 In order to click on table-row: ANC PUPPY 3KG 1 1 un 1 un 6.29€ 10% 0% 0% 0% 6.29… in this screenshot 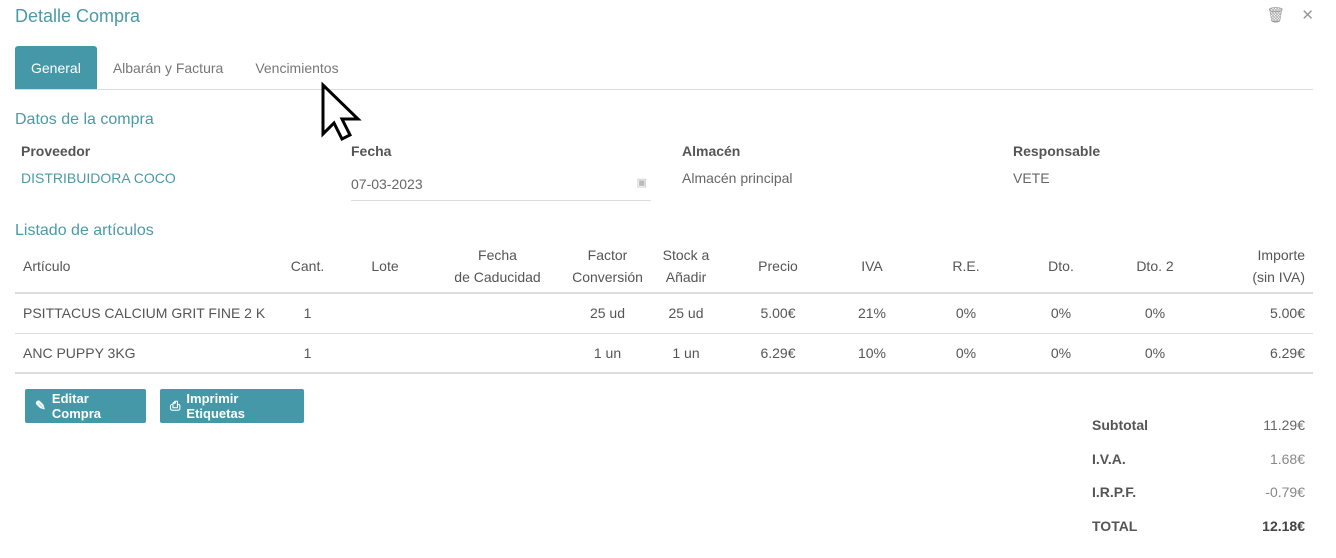, I will do `click(664, 353)`.